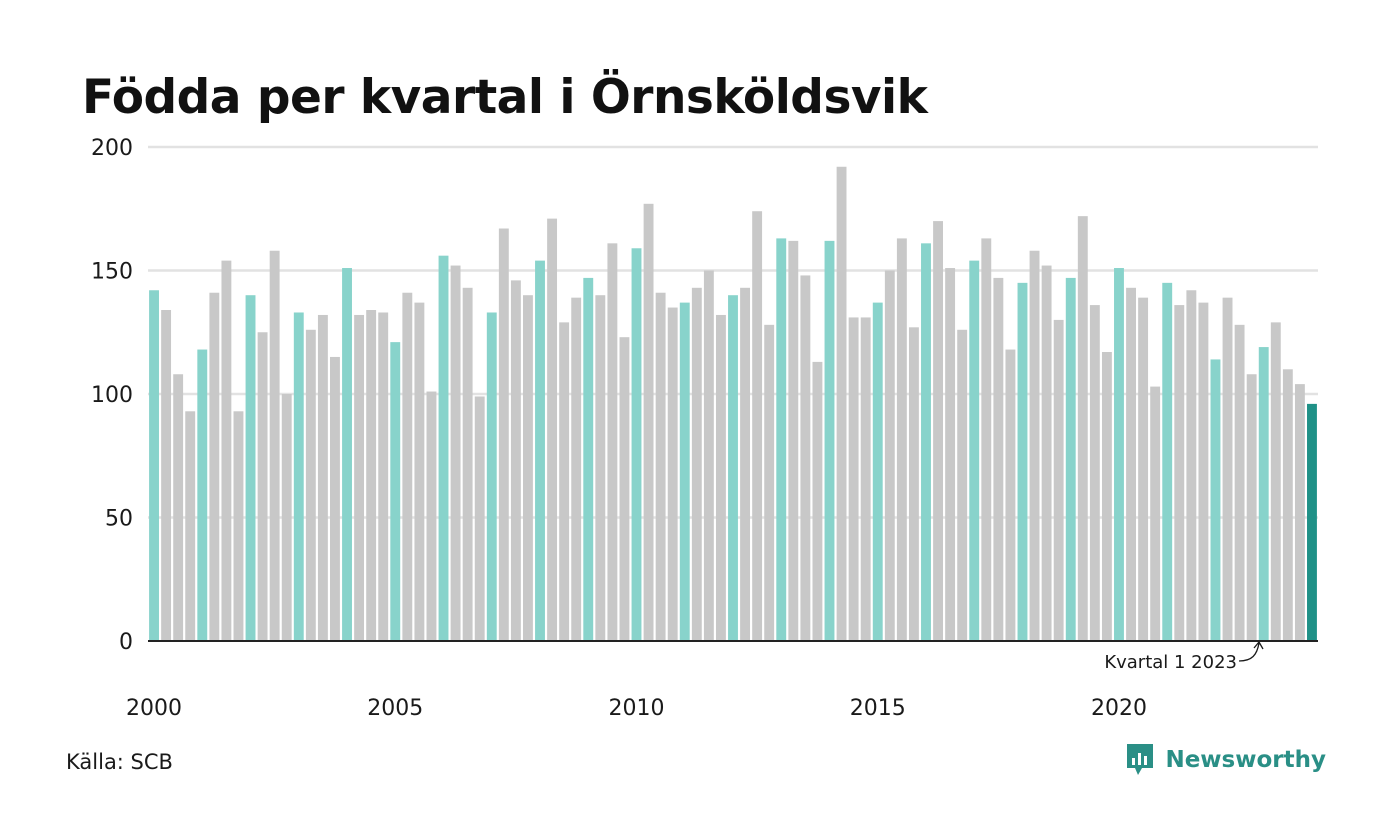 This screenshot has width=1400, height=840. Describe the element at coordinates (112, 272) in the screenshot. I see `y-tick-label: 150` at that location.